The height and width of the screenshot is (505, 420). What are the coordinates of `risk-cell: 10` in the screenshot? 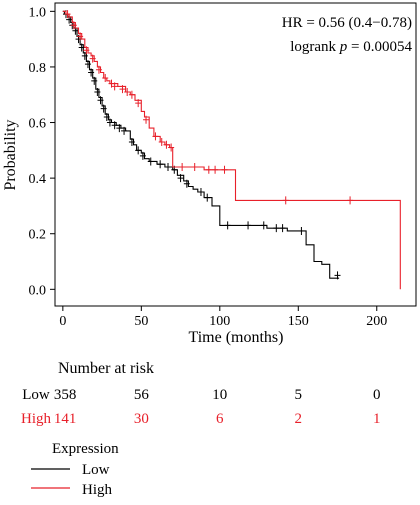 It's located at (219, 395).